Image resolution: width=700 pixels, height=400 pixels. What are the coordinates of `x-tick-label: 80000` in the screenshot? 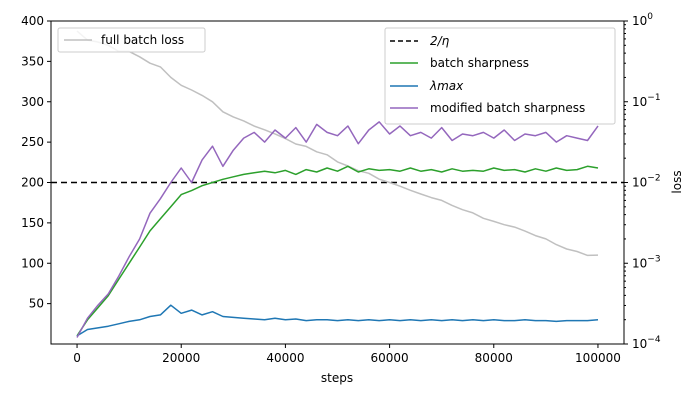 It's located at (494, 358).